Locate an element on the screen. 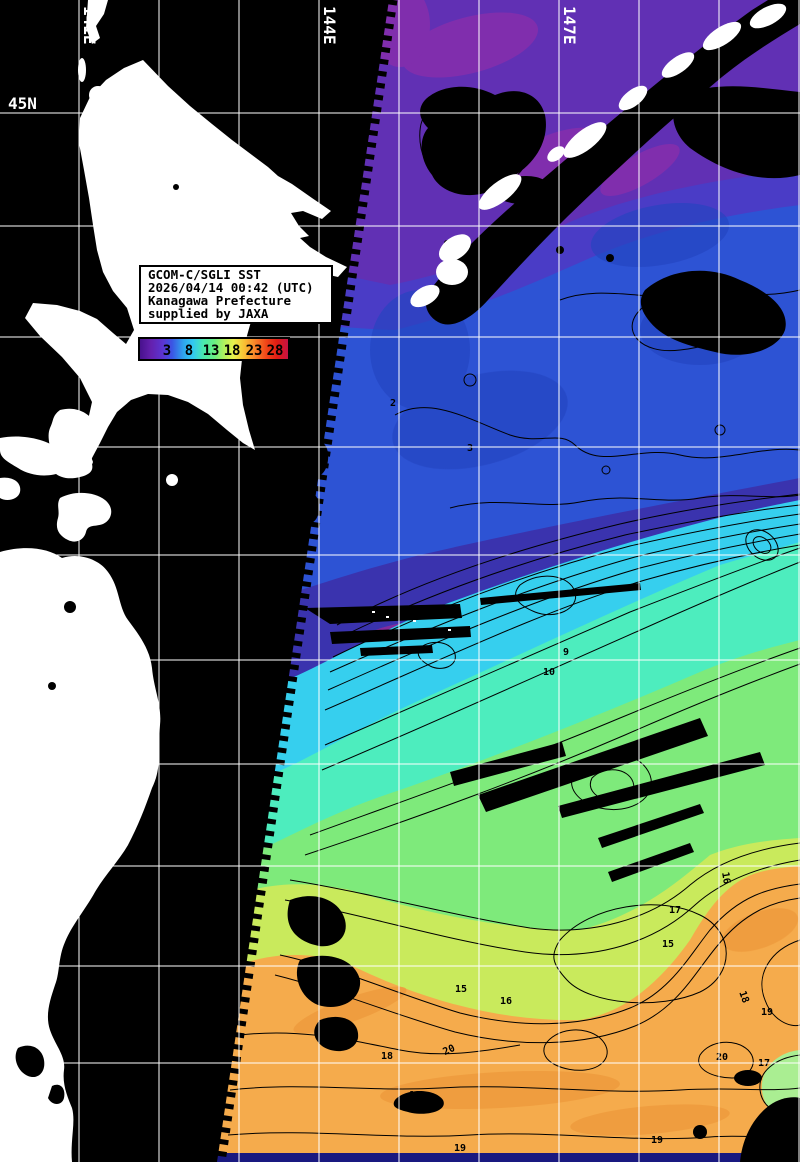  colorbar-tick-8: 8 is located at coordinates (189, 351).